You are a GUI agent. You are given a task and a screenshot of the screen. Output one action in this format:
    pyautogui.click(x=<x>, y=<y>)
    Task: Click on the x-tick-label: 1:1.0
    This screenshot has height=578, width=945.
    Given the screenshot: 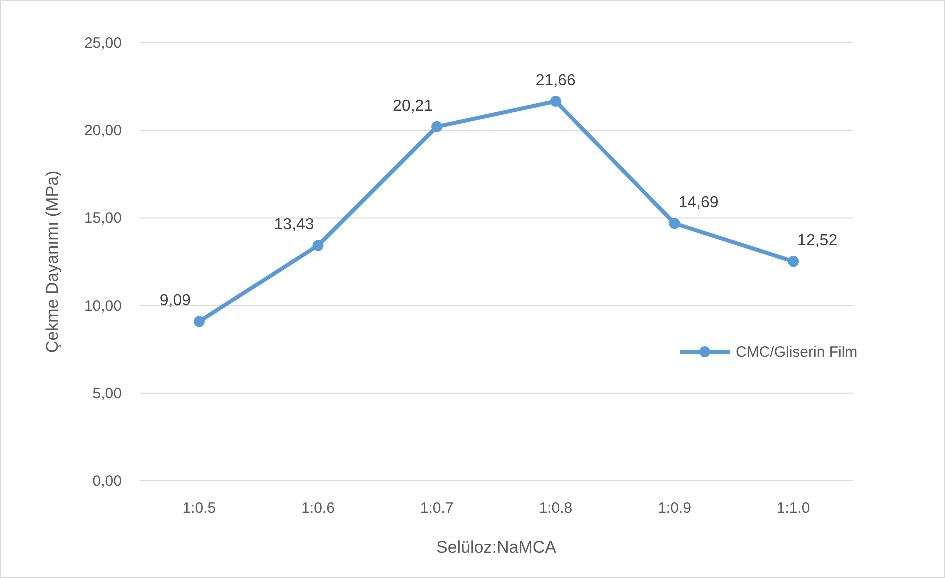 What is the action you would take?
    pyautogui.click(x=793, y=508)
    